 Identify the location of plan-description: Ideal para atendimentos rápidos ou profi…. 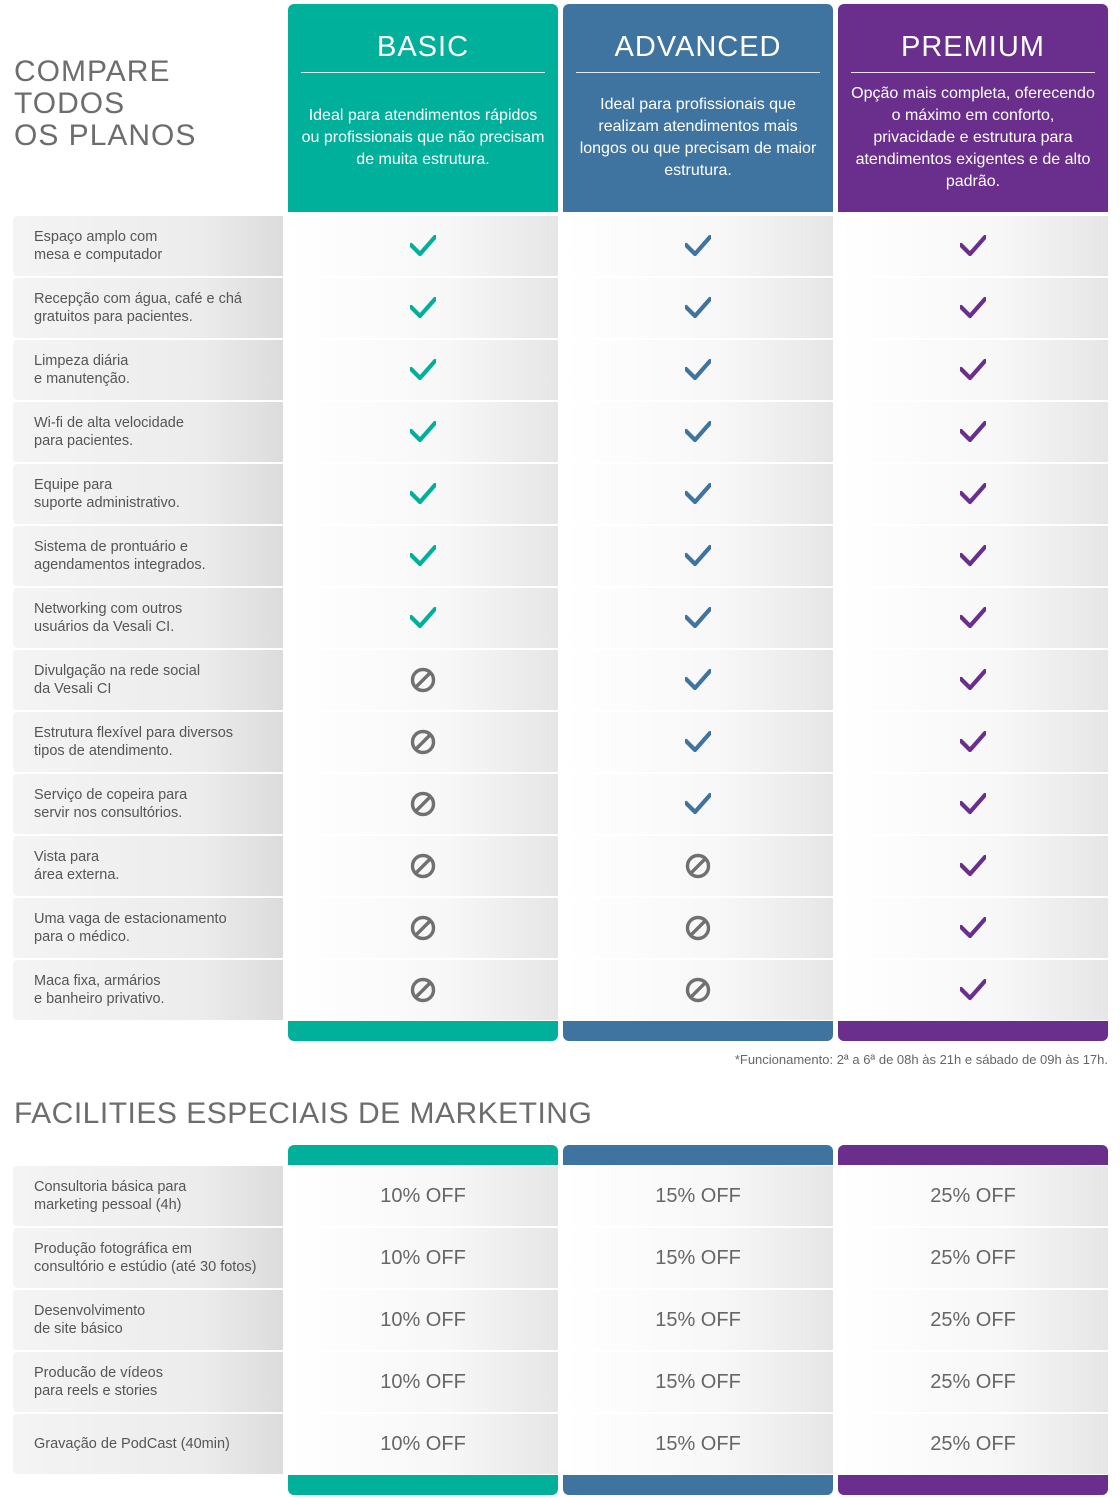
(423, 137).